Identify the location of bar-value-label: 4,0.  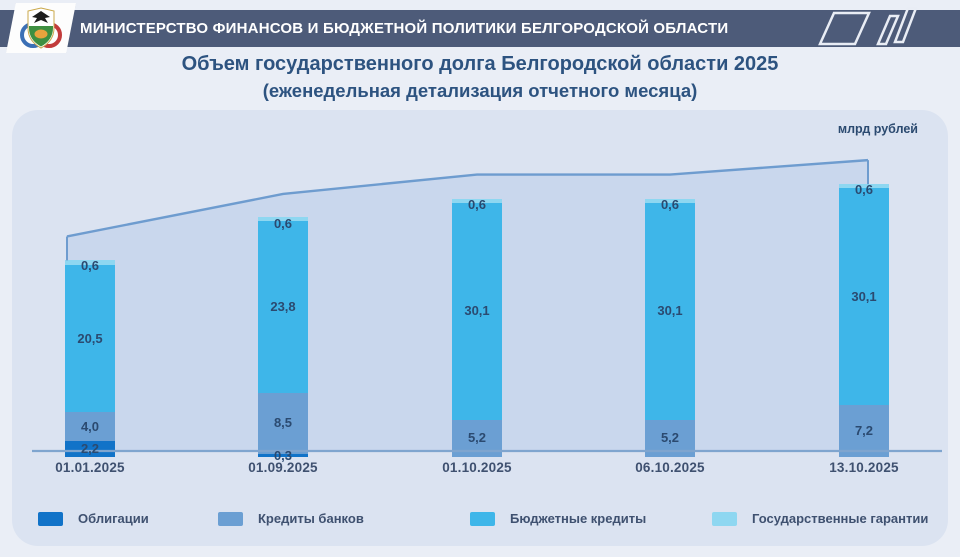
(90, 426).